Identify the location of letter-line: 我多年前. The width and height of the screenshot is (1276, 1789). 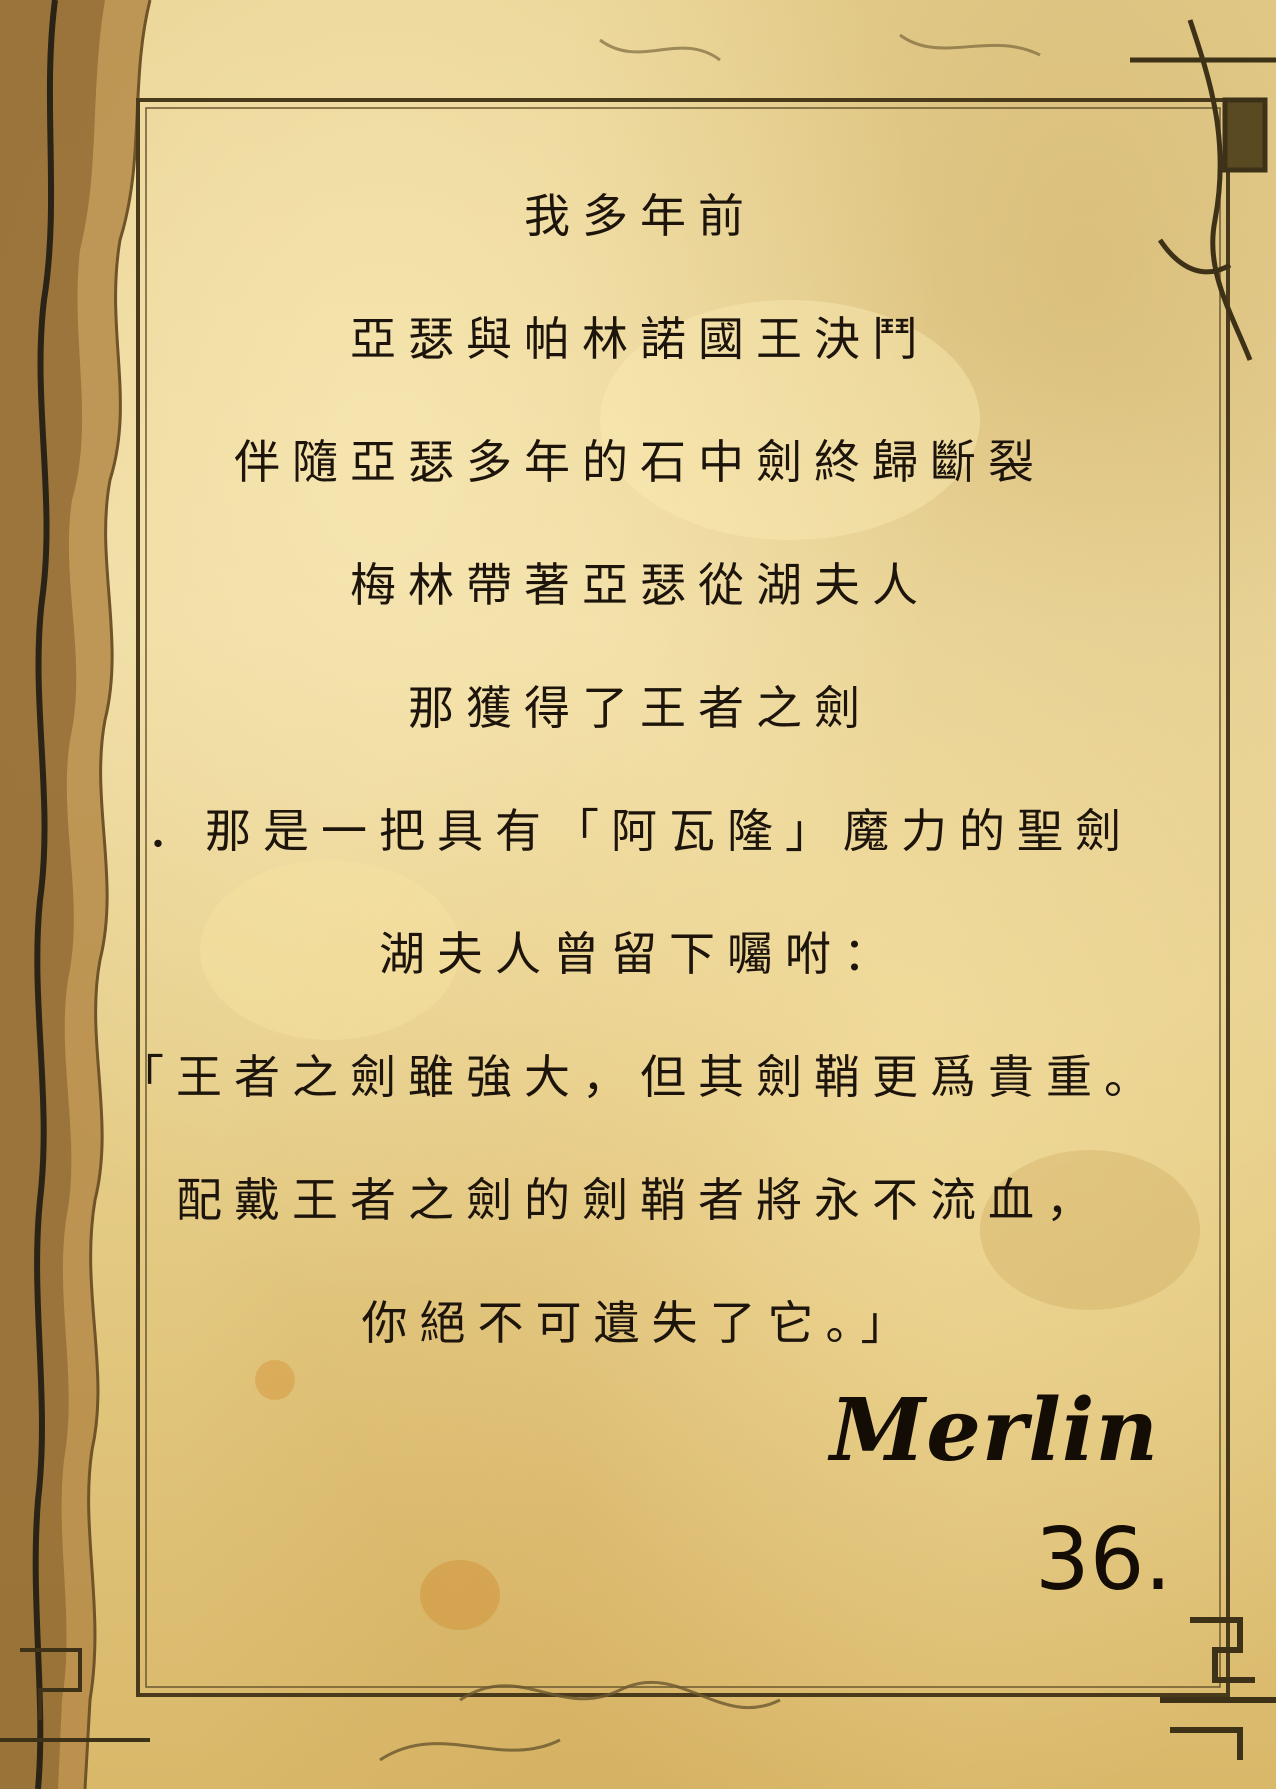
(640, 216).